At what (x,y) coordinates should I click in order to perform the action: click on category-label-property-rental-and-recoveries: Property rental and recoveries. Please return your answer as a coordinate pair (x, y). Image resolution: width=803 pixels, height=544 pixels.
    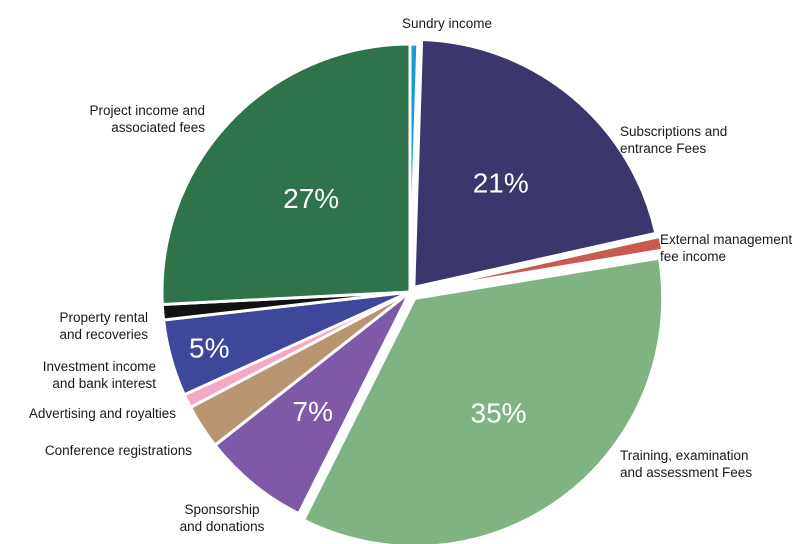
    Looking at the image, I should click on (103, 326).